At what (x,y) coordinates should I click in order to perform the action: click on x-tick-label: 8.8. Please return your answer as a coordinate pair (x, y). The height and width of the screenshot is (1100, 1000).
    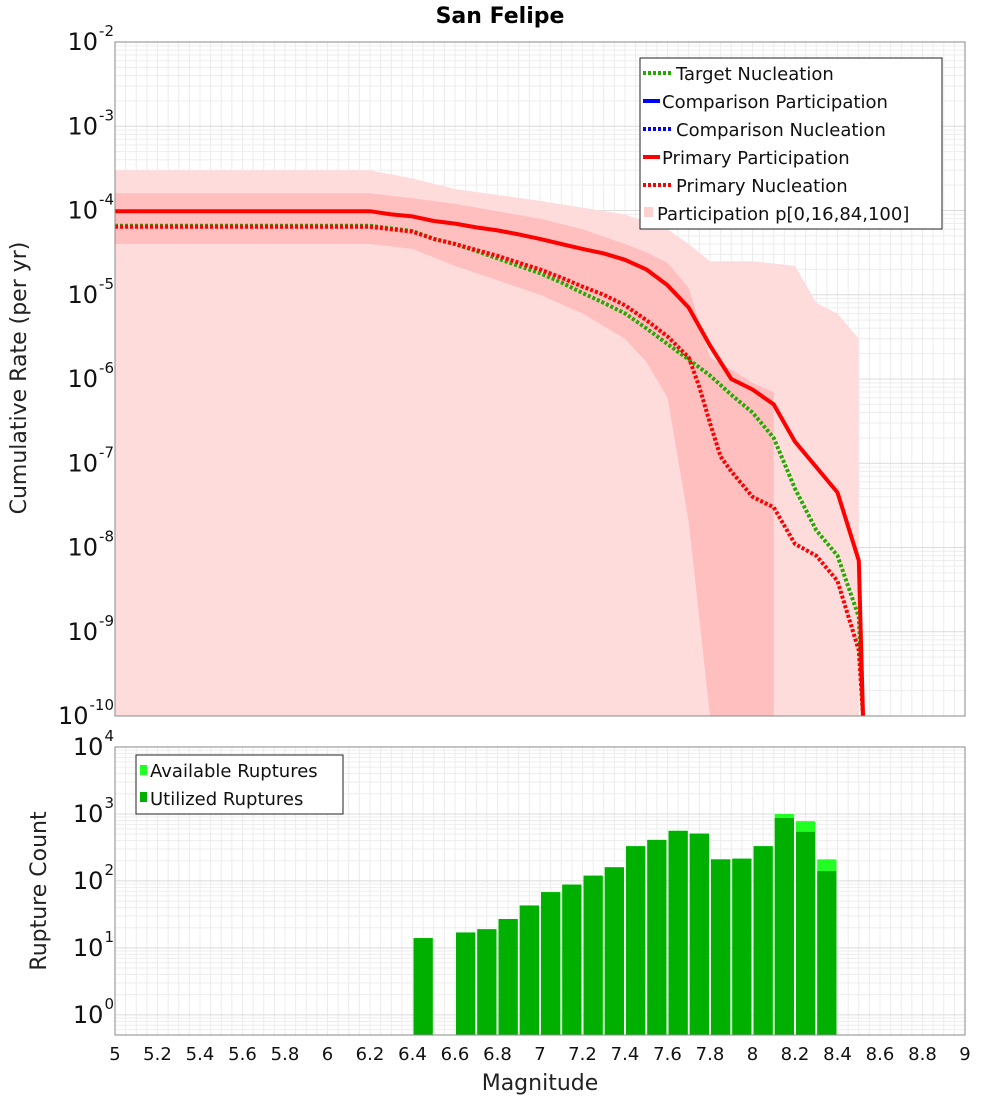
    Looking at the image, I should click on (922, 1054).